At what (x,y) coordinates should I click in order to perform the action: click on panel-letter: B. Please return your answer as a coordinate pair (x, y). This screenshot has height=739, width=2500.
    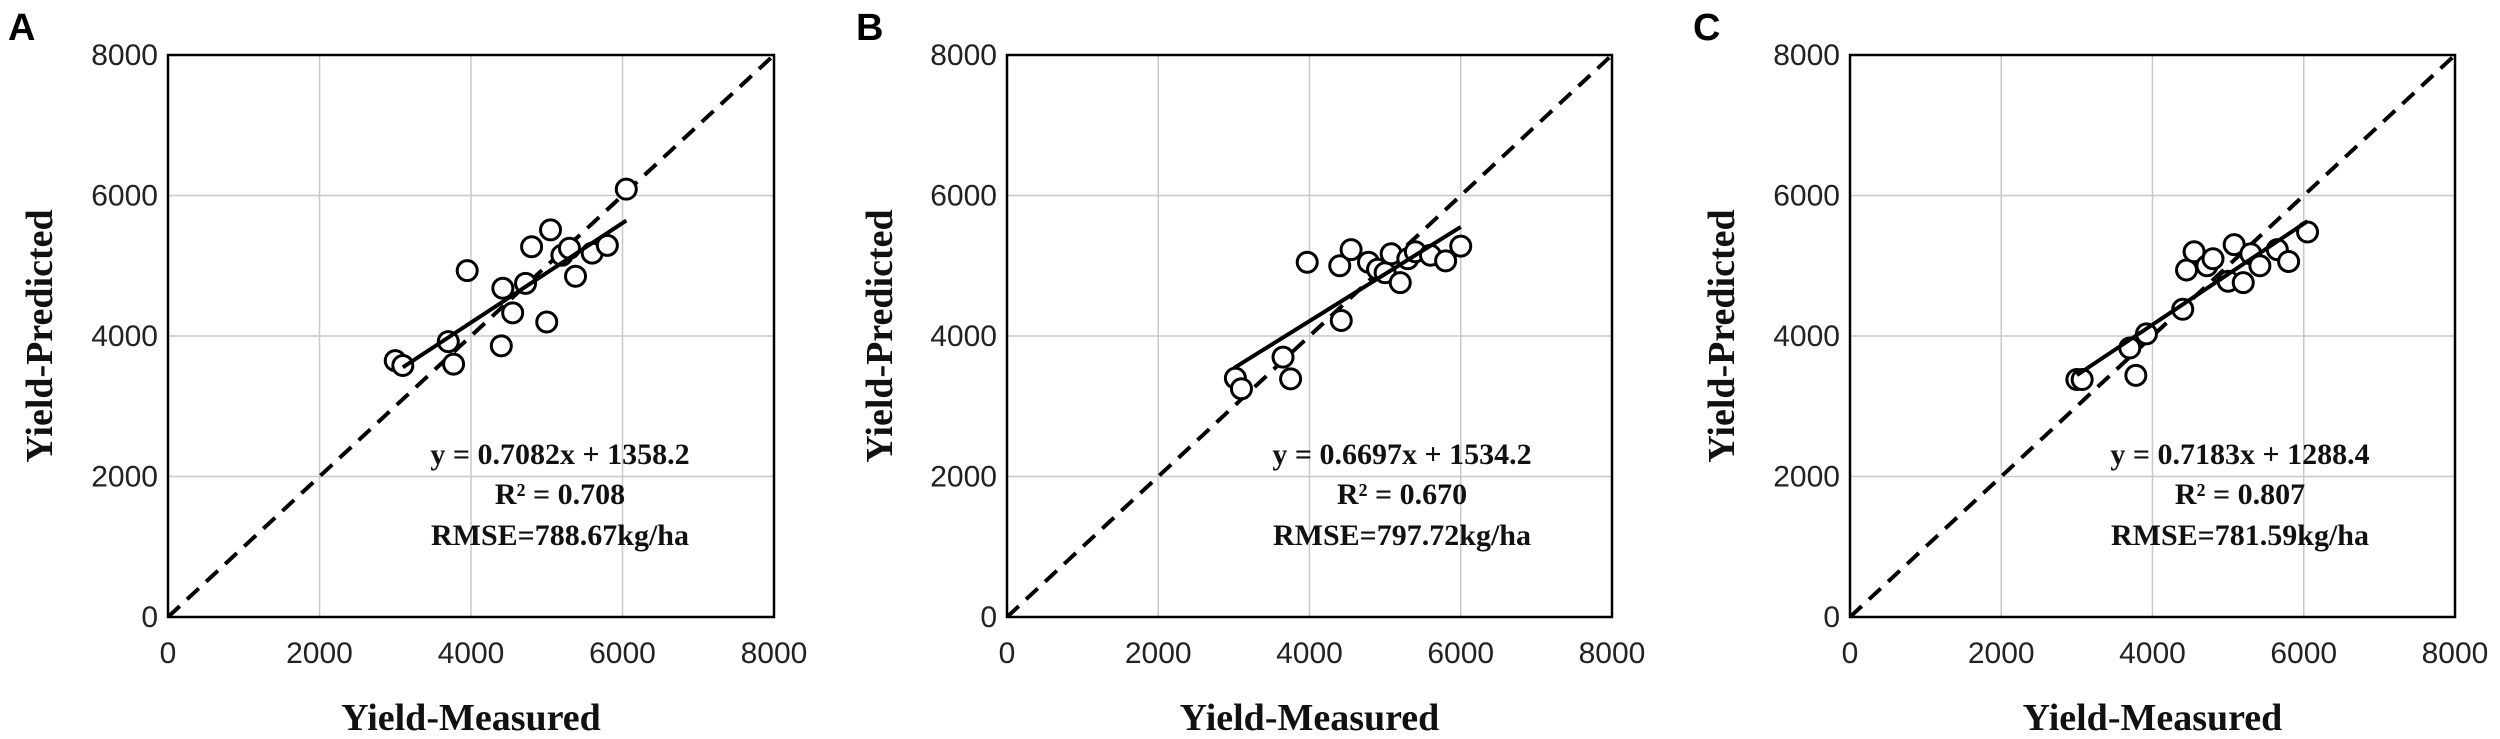
    Looking at the image, I should click on (869, 28).